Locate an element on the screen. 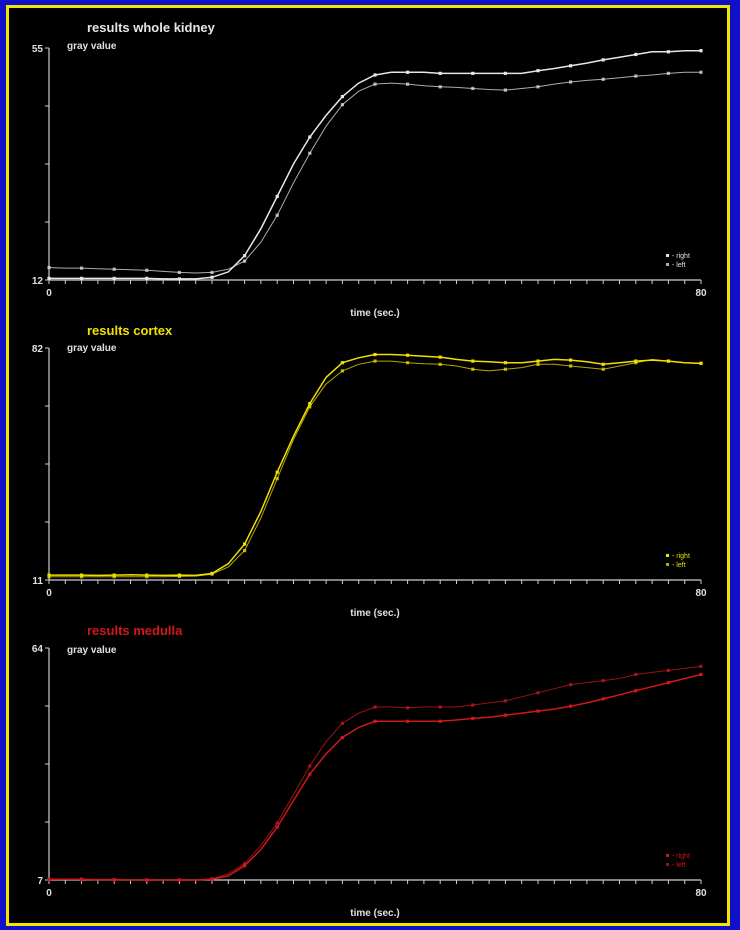  chart-title: results cortex is located at coordinates (130, 330).